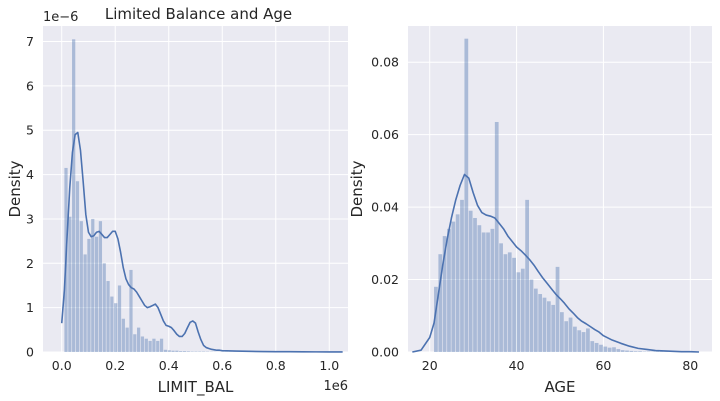  I want to click on y-tick-label: 0.02, so click(385, 279).